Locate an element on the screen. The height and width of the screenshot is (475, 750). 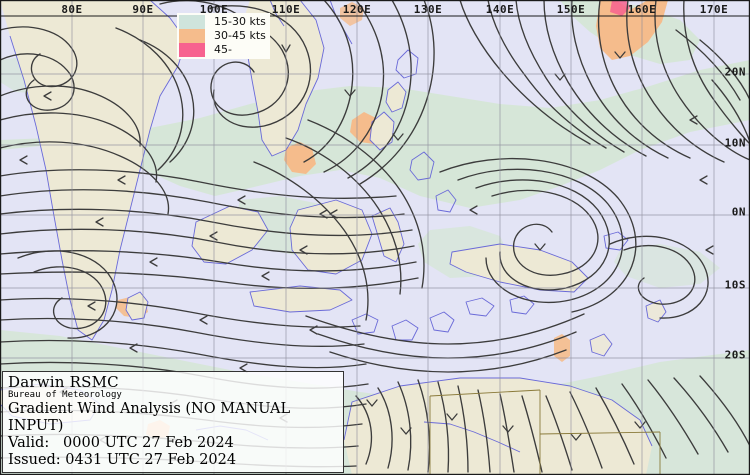
agency-name: Darwin RSMC is located at coordinates (63, 382).